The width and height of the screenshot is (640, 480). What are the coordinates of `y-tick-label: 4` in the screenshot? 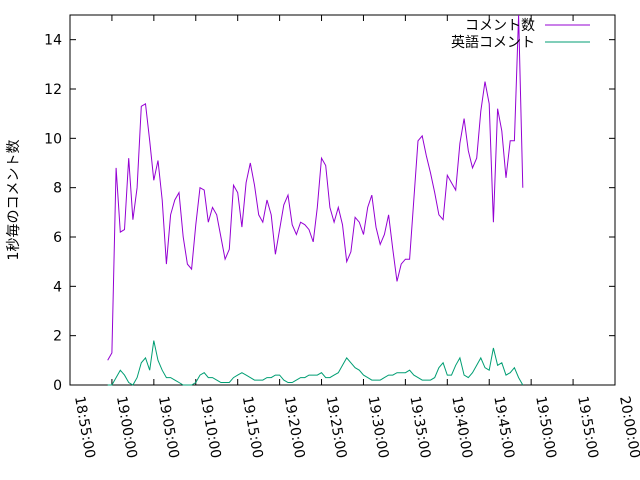 It's located at (57, 287).